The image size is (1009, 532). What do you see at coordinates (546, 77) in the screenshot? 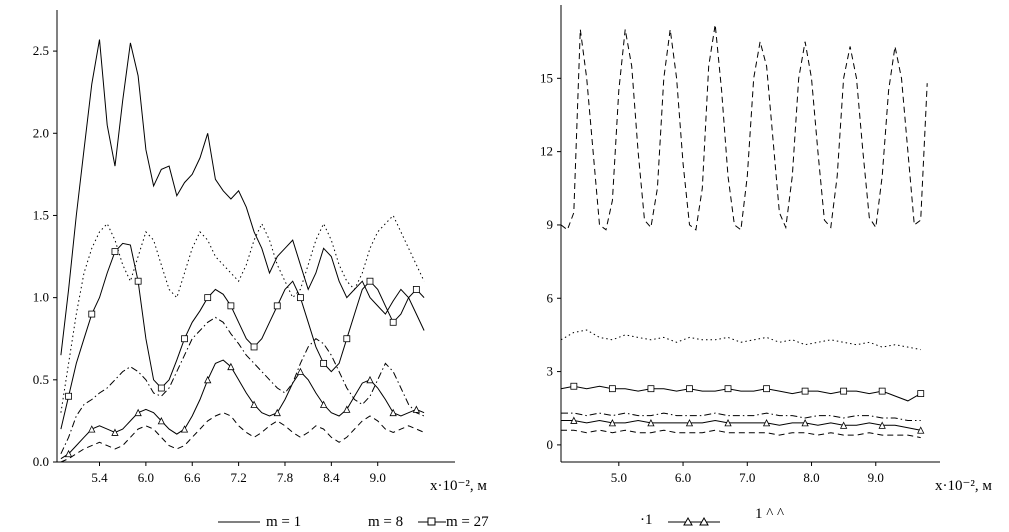
I see `y-tick-label: 15` at bounding box center [546, 77].